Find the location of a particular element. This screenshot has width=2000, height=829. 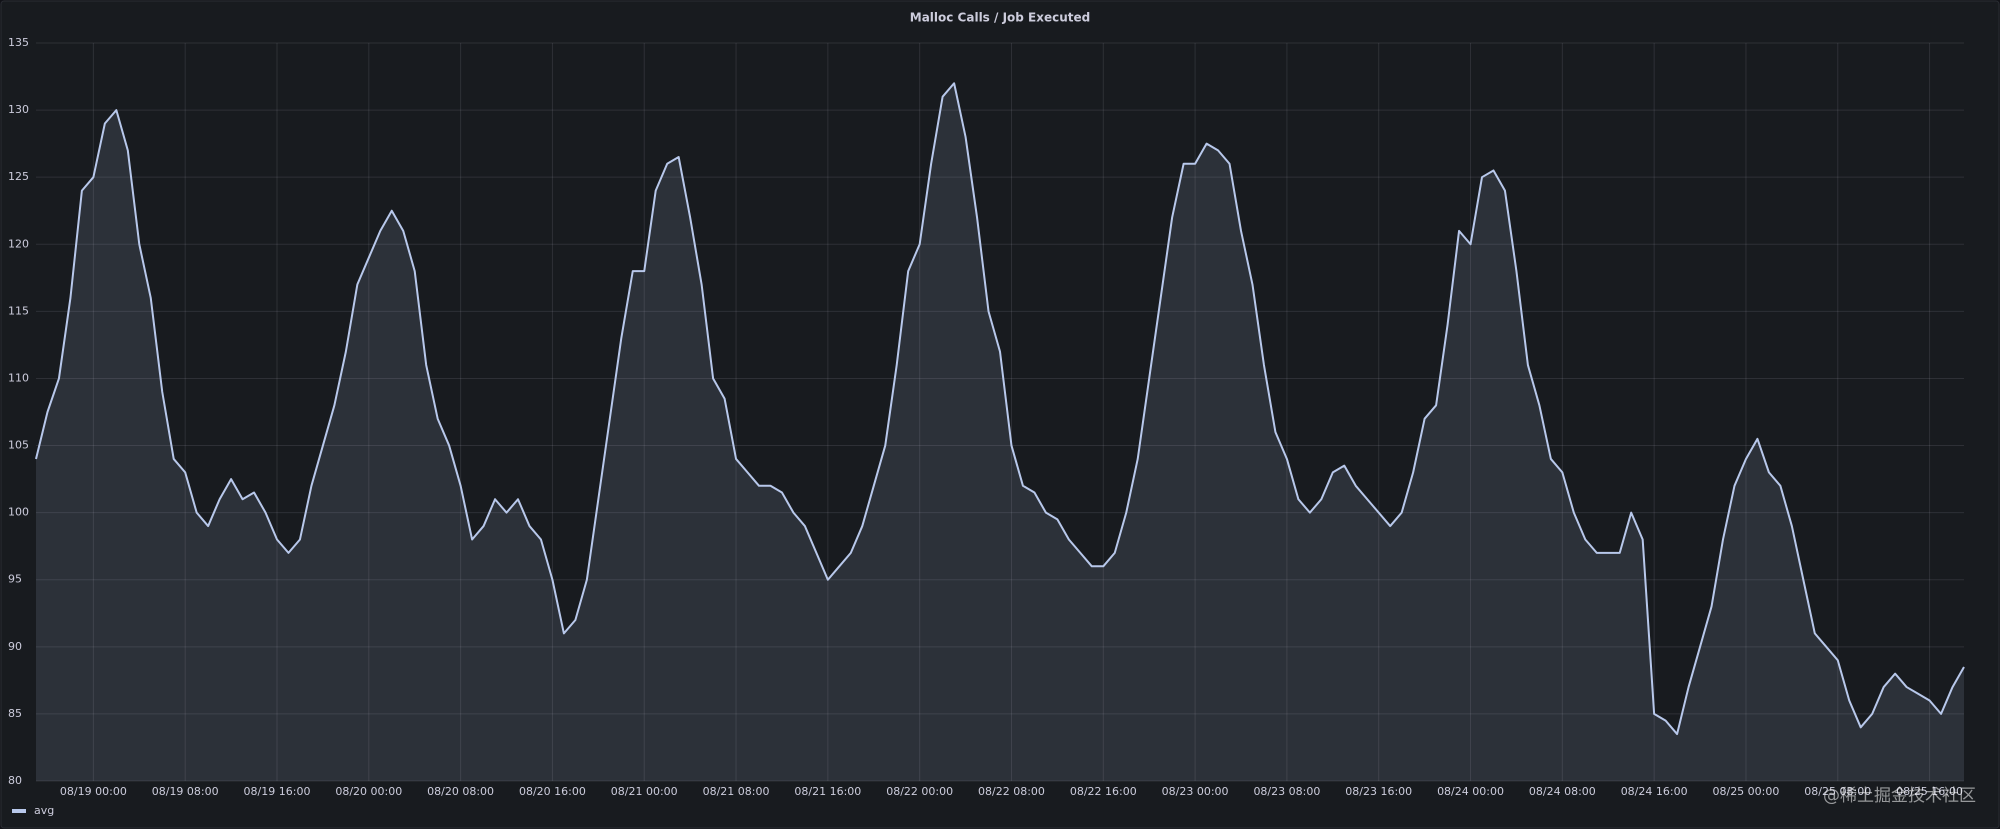

watermark: @稀土掘金技术社区 is located at coordinates (1899, 796).